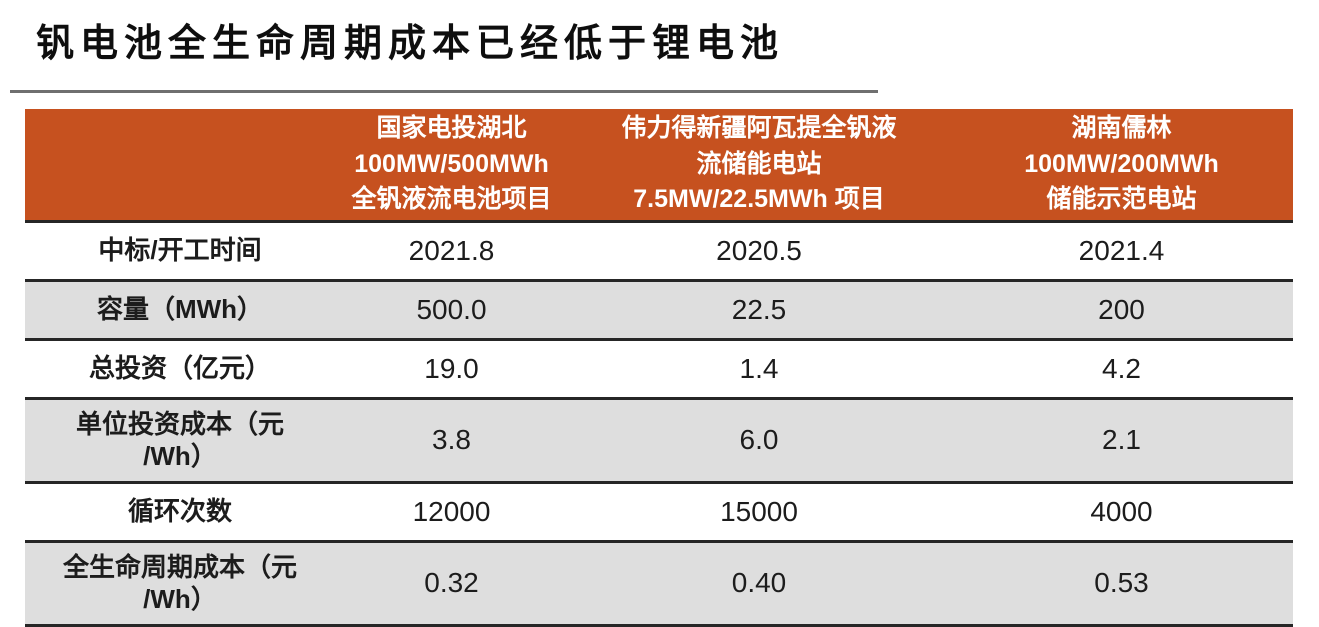 The width and height of the screenshot is (1319, 627). I want to click on value-cell: 22.5, so click(759, 309).